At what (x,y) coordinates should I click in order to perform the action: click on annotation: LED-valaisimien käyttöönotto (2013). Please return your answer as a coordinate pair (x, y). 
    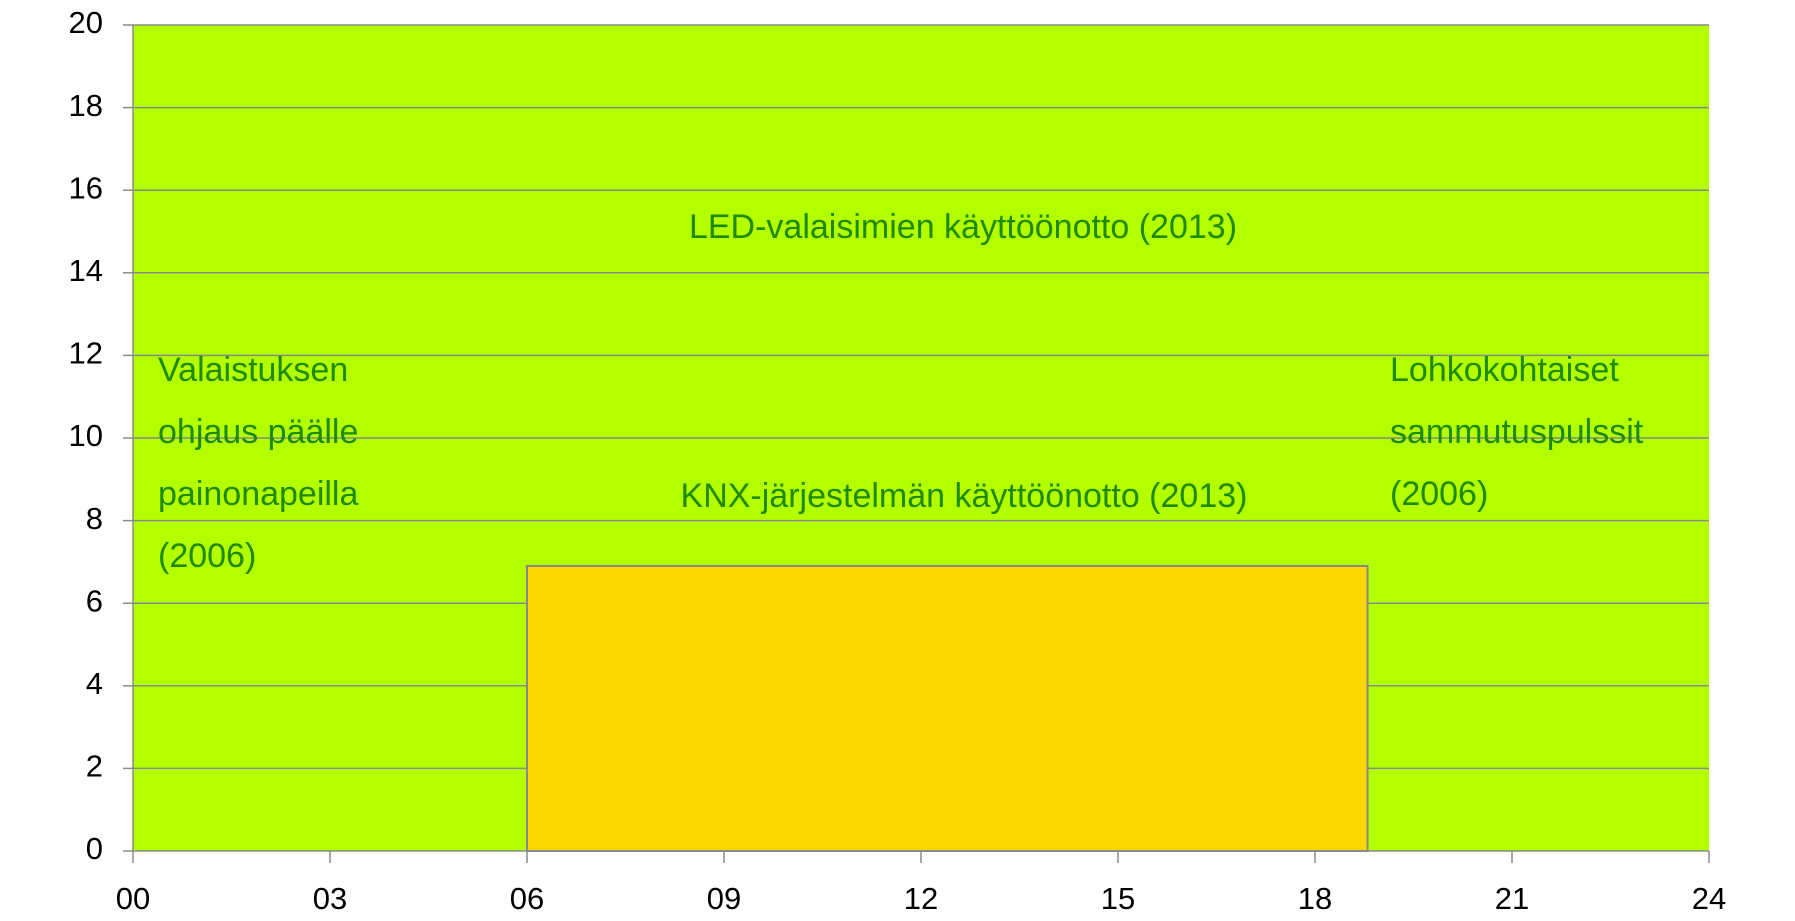
    Looking at the image, I should click on (963, 227).